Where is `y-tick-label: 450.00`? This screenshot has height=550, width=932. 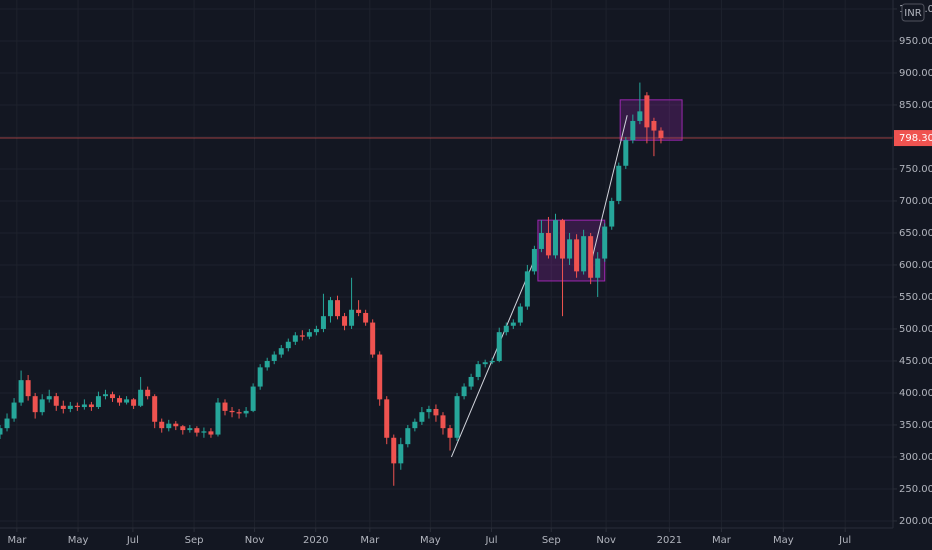 y-tick-label: 450.00 is located at coordinates (915, 361).